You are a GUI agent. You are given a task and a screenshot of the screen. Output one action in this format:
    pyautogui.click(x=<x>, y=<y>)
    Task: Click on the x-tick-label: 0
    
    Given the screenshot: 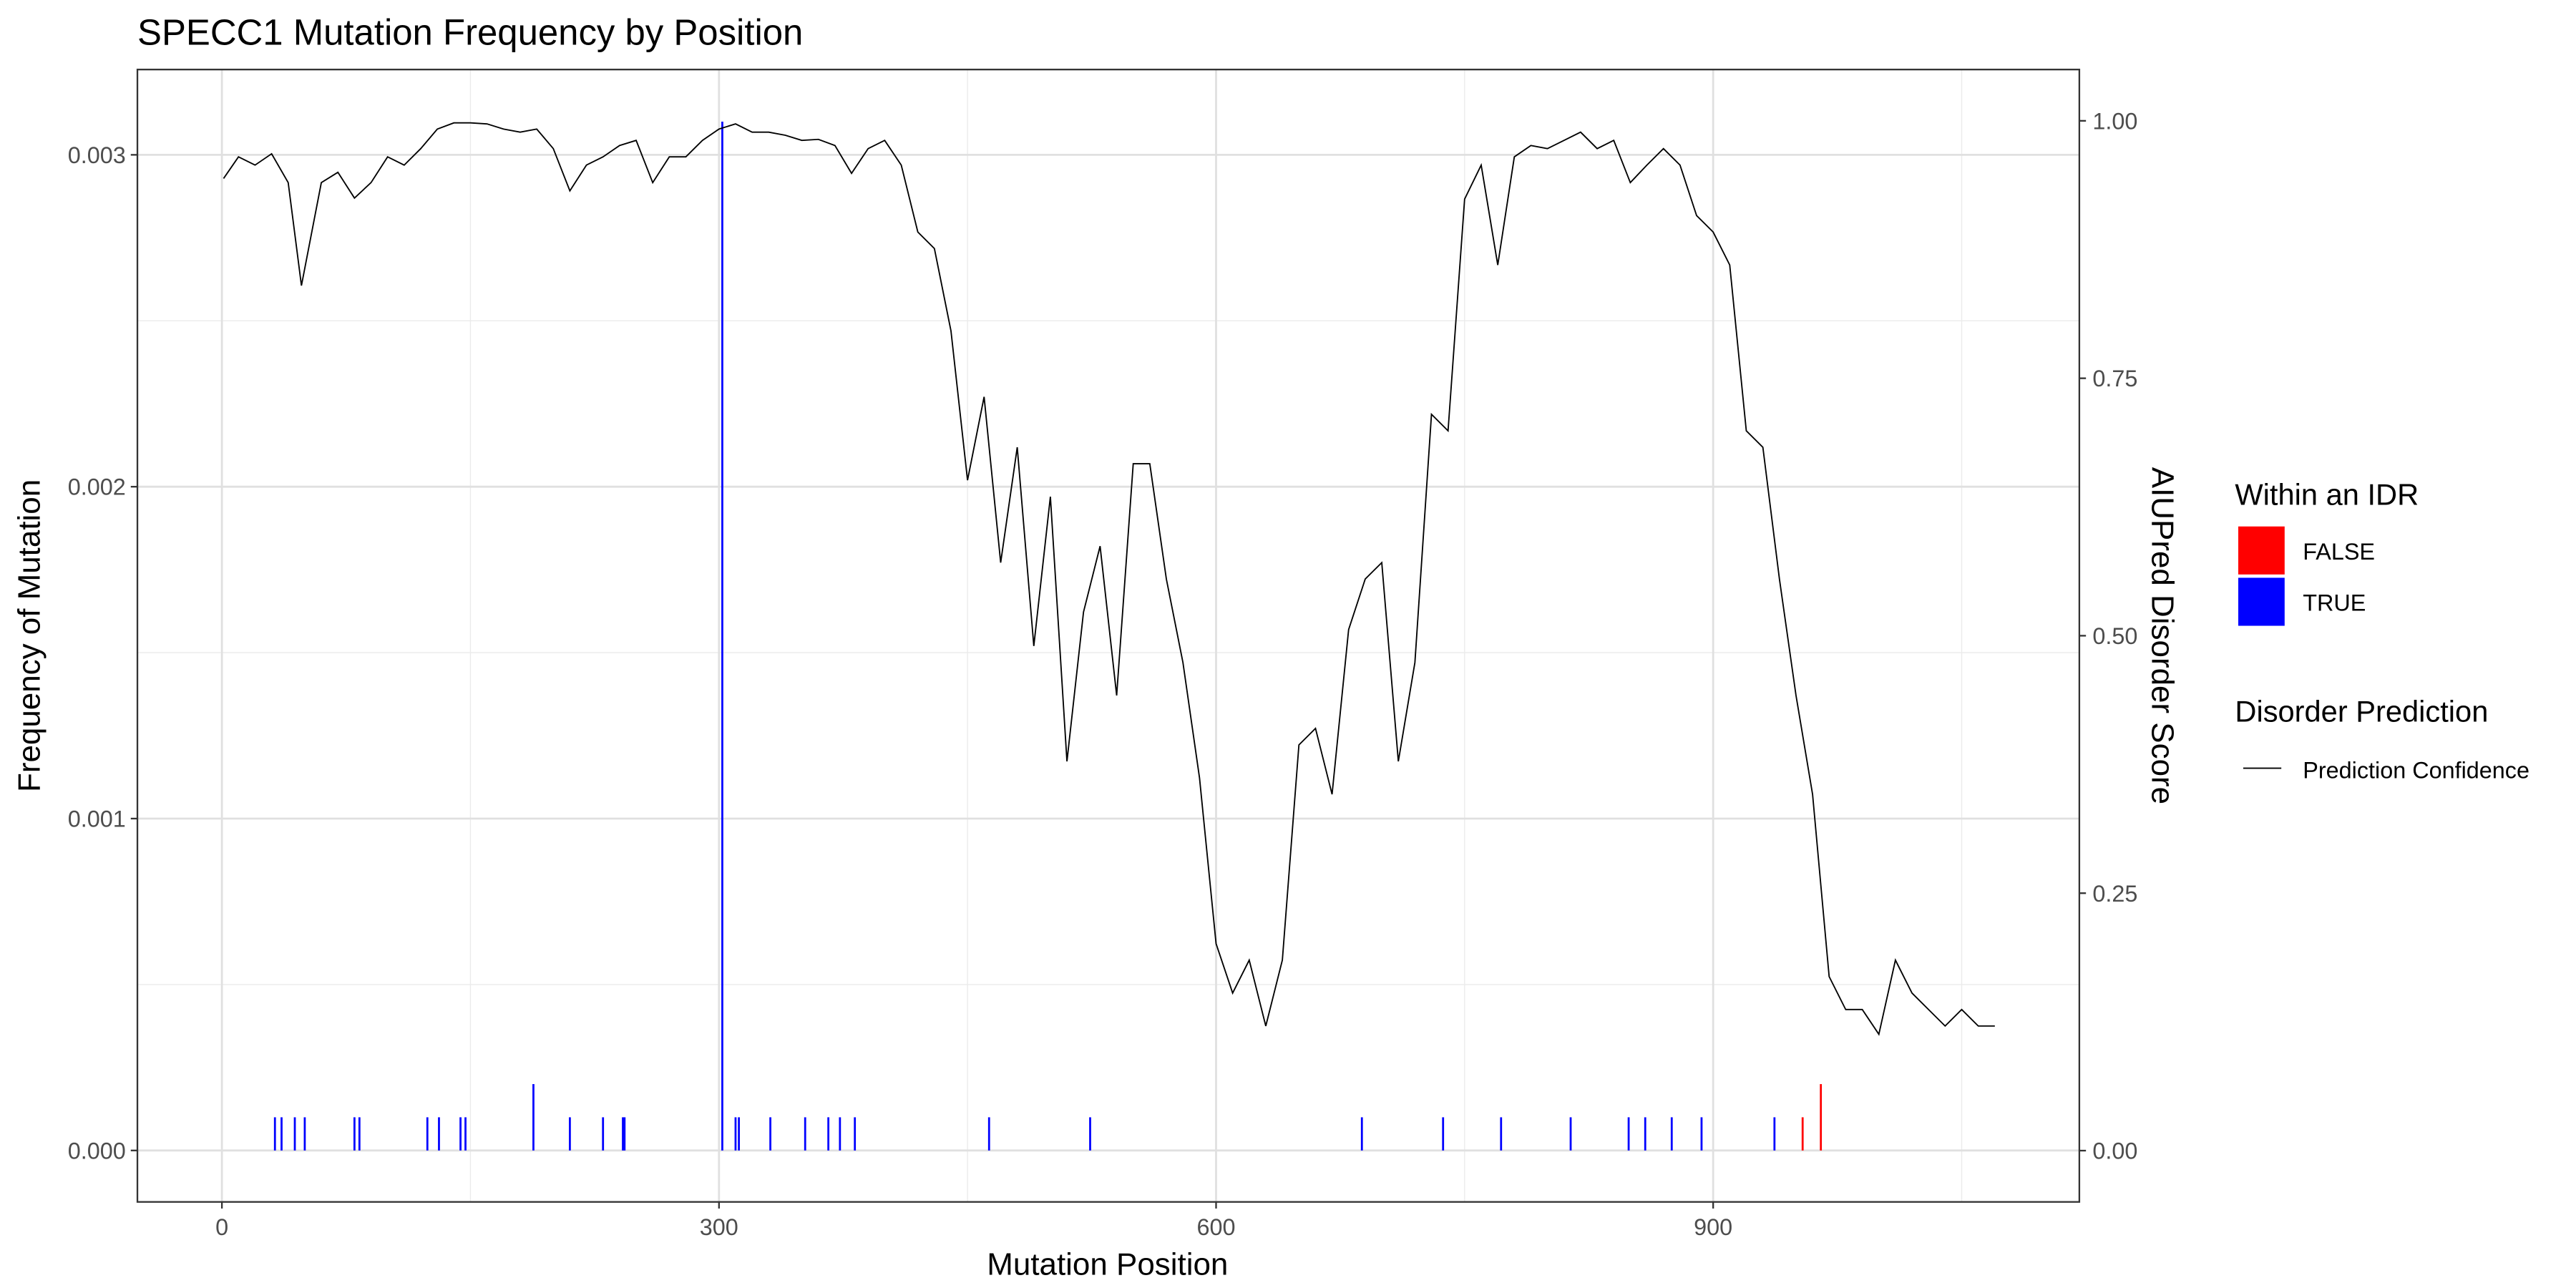 What is the action you would take?
    pyautogui.click(x=221, y=1227)
    